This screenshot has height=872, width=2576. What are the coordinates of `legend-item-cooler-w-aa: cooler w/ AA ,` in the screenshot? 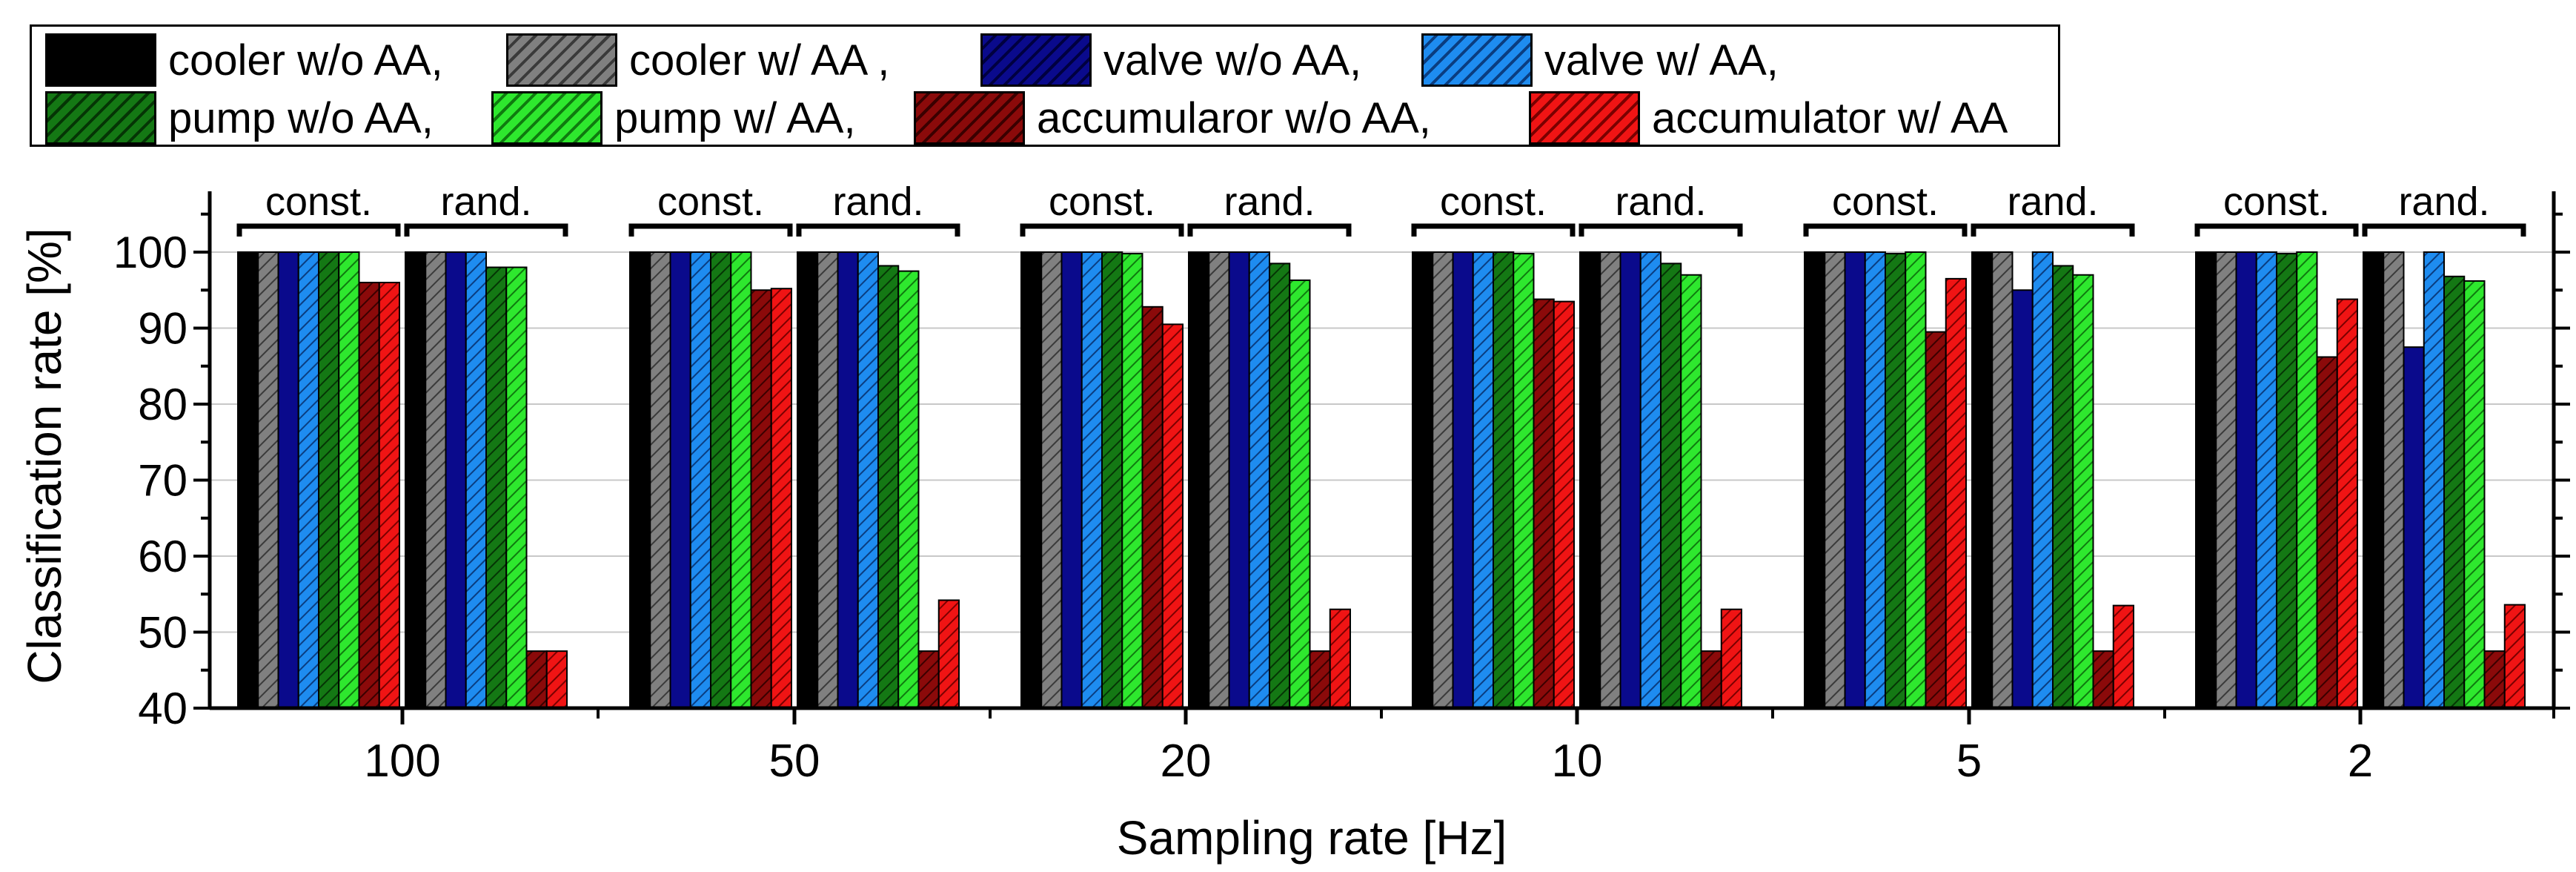 It's located at (698, 60).